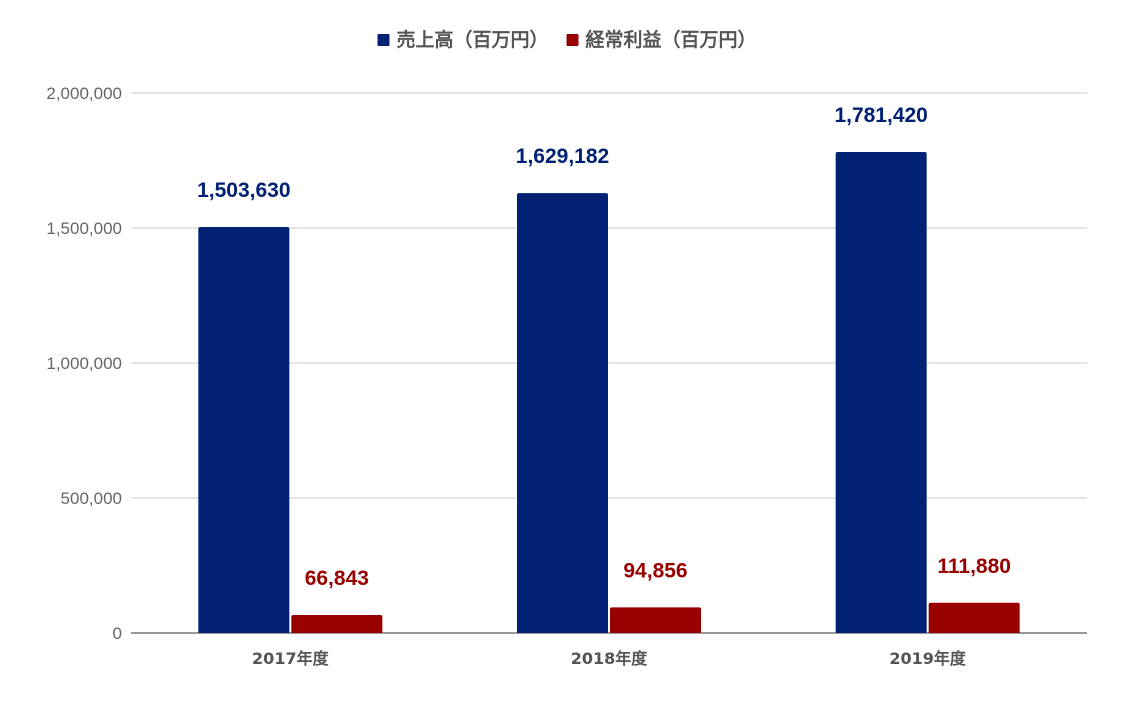  Describe the element at coordinates (562, 156) in the screenshot. I see `data-label-sales: 1,629,182` at that location.